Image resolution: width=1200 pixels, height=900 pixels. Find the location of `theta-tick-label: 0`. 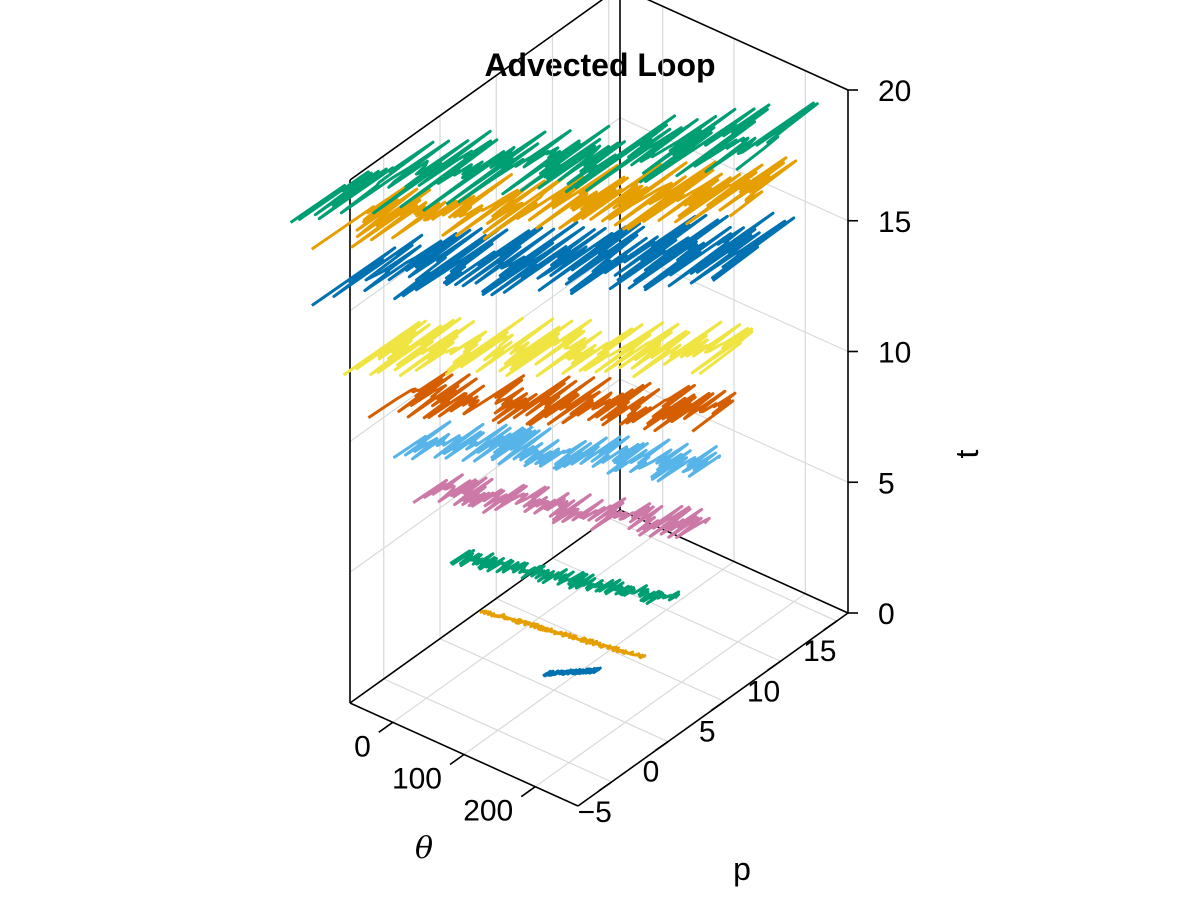

theta-tick-label: 0 is located at coordinates (362, 746).